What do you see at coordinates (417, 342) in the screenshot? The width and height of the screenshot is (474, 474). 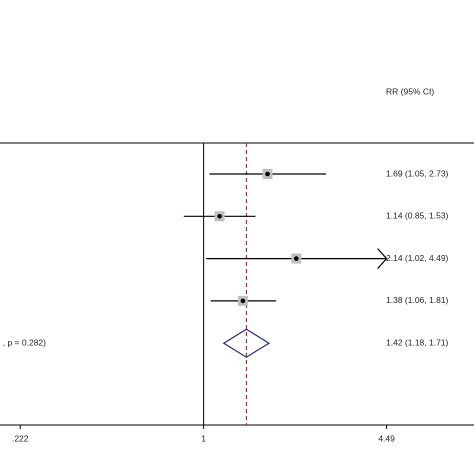 I see `overall-label: 1.42 (1.18, 1.71)` at bounding box center [417, 342].